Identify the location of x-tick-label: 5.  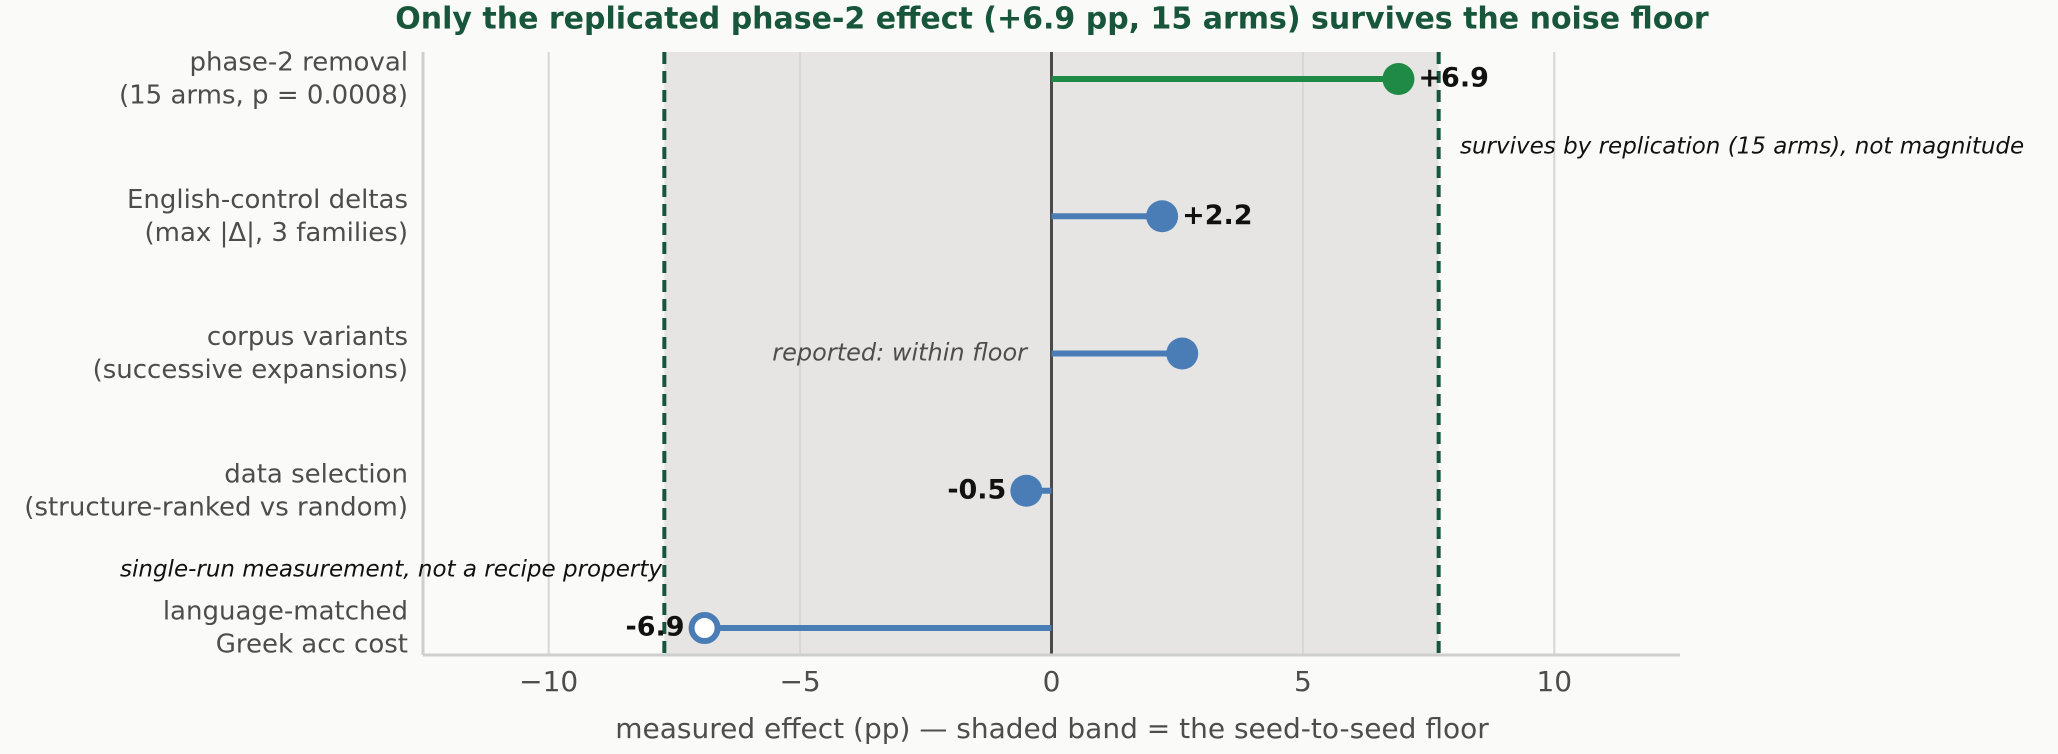
(1303, 681).